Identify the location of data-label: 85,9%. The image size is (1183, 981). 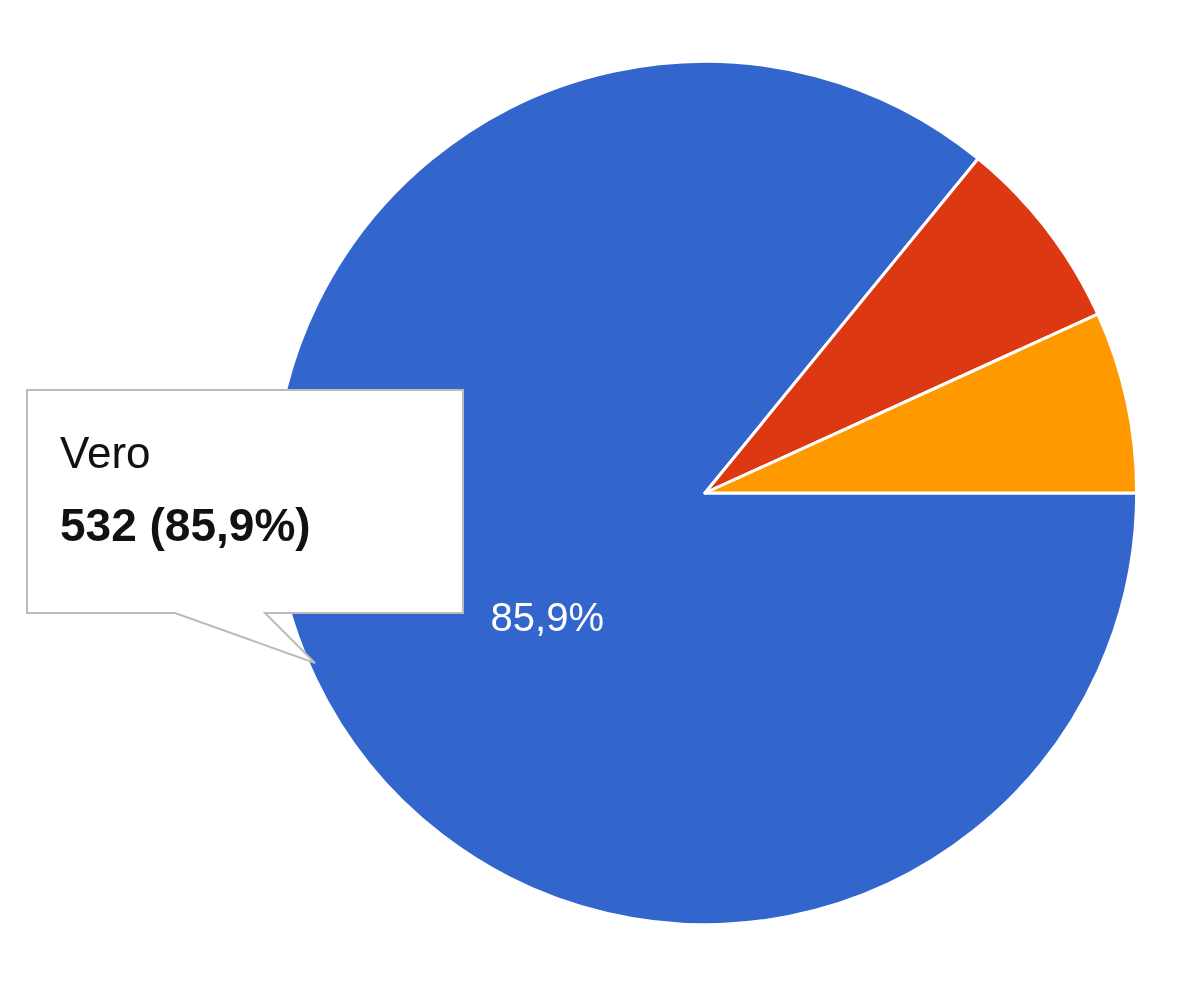
(547, 616).